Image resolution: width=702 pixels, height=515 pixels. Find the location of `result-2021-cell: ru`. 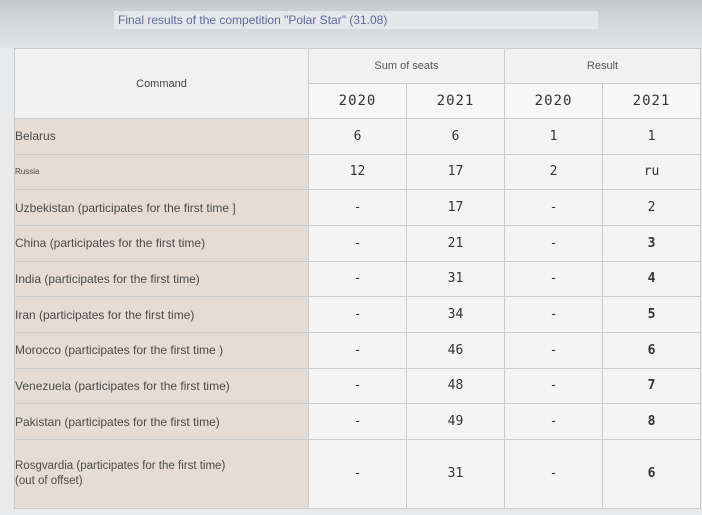

result-2021-cell: ru is located at coordinates (652, 172).